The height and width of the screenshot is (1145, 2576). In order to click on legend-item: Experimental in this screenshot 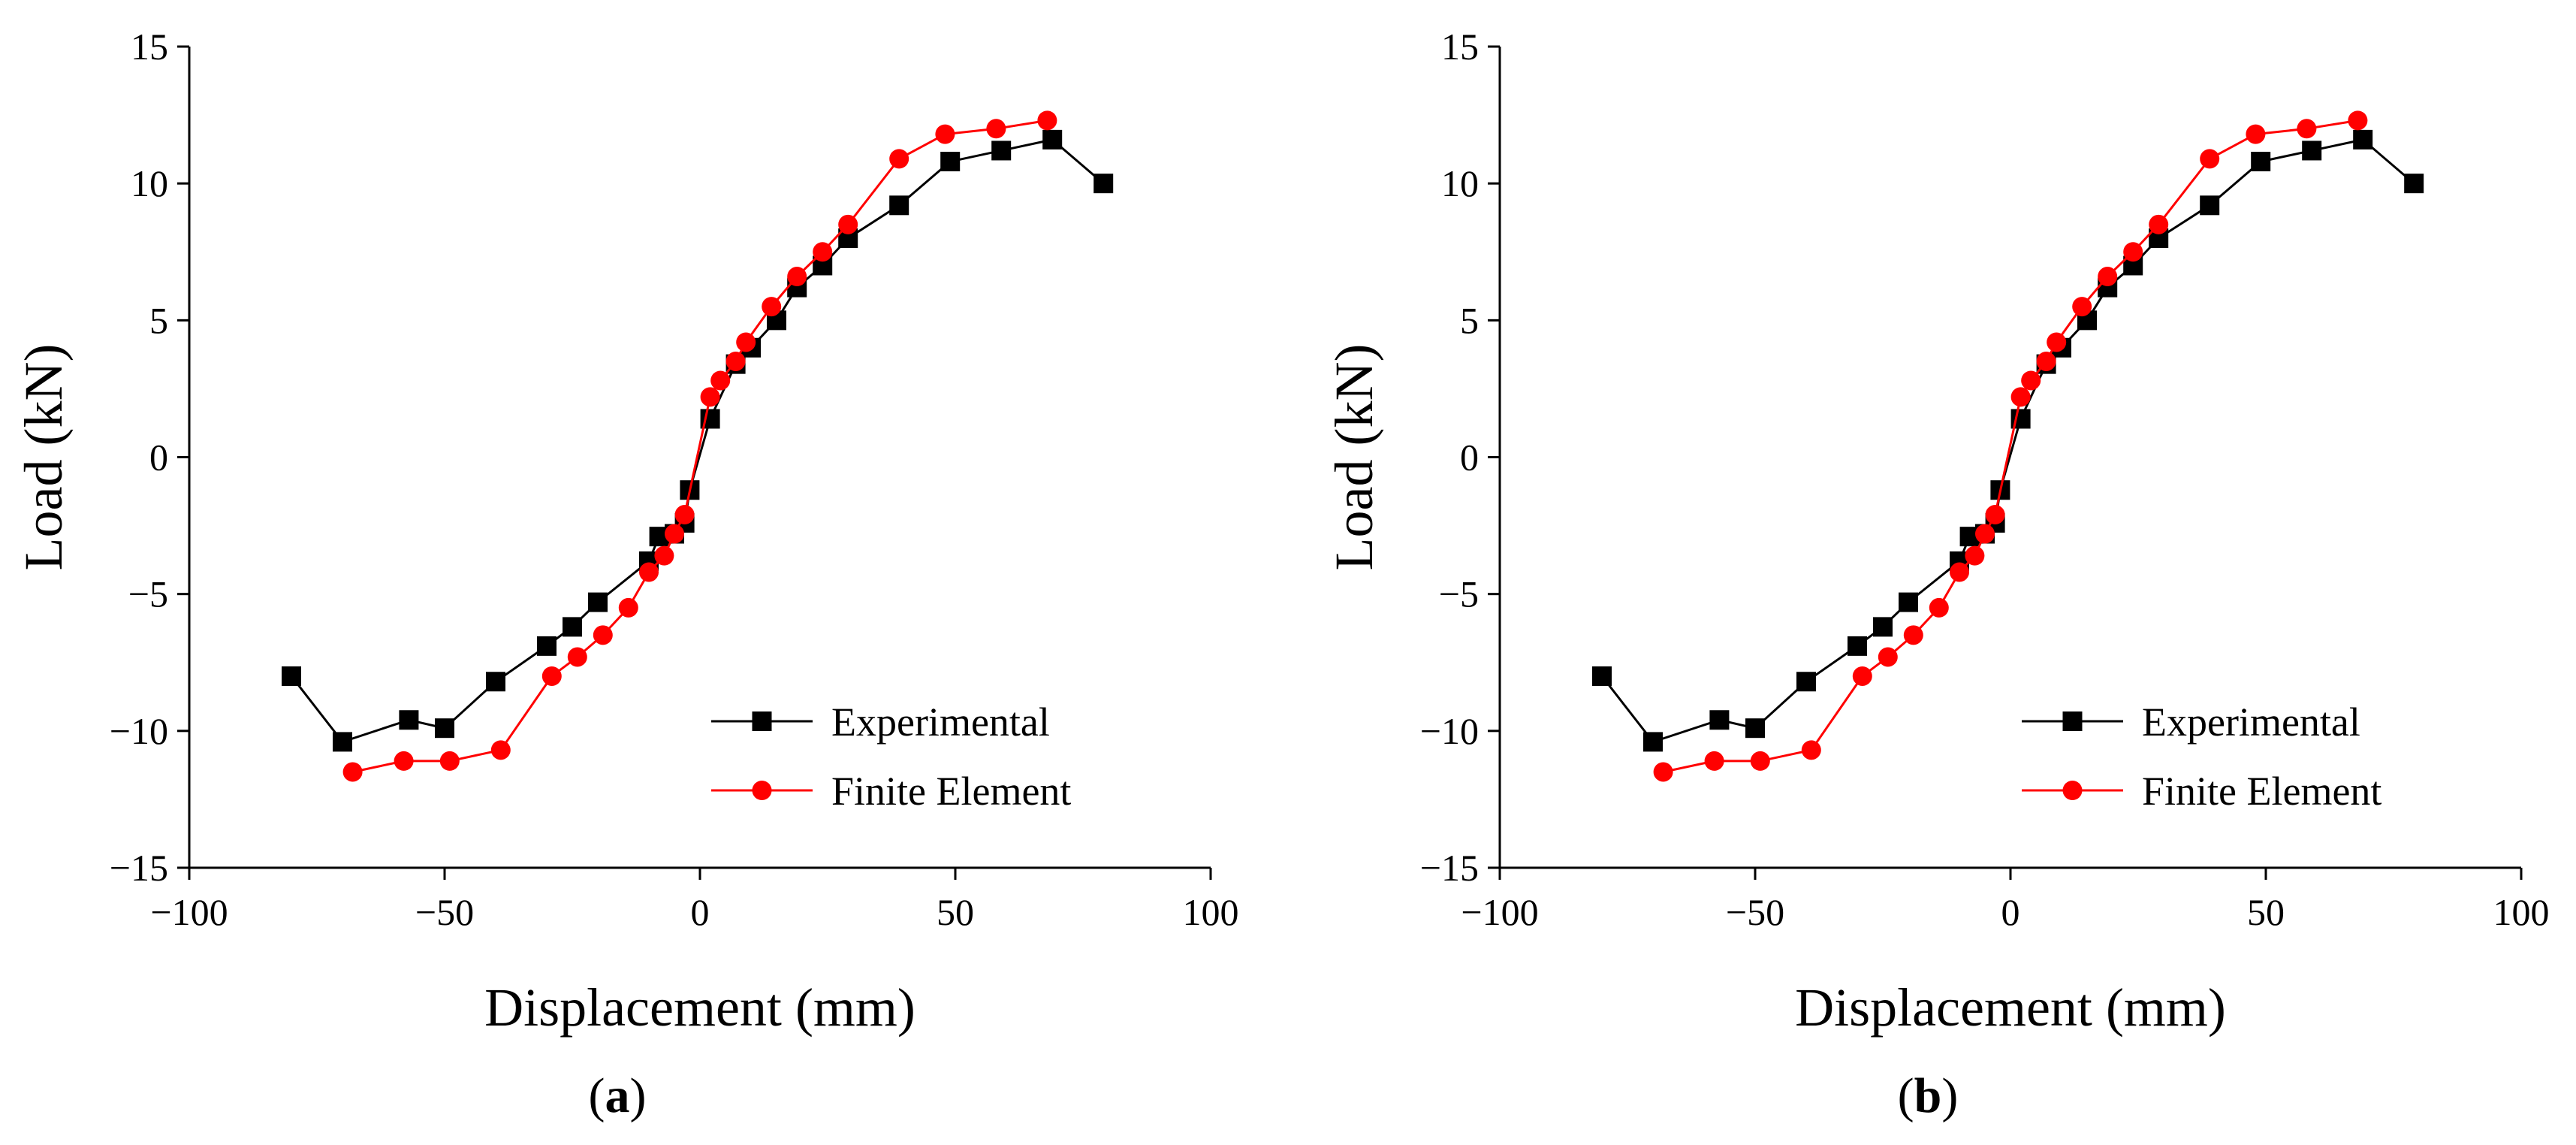, I will do `click(2191, 722)`.